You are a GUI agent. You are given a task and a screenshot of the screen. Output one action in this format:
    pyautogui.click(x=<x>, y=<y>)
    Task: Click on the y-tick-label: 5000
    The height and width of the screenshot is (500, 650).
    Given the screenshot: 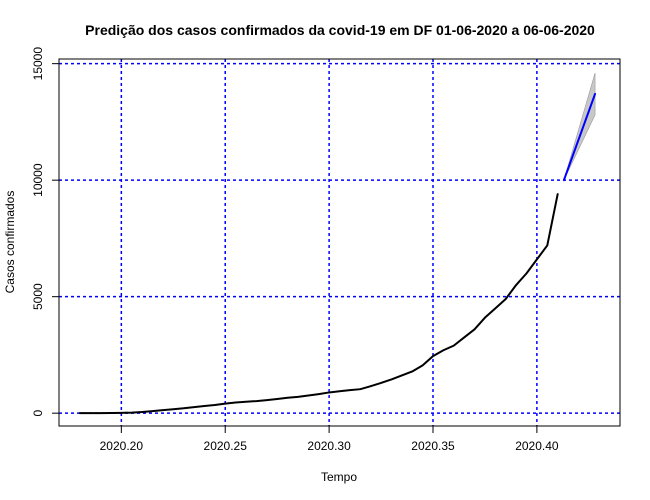 What is the action you would take?
    pyautogui.click(x=38, y=296)
    